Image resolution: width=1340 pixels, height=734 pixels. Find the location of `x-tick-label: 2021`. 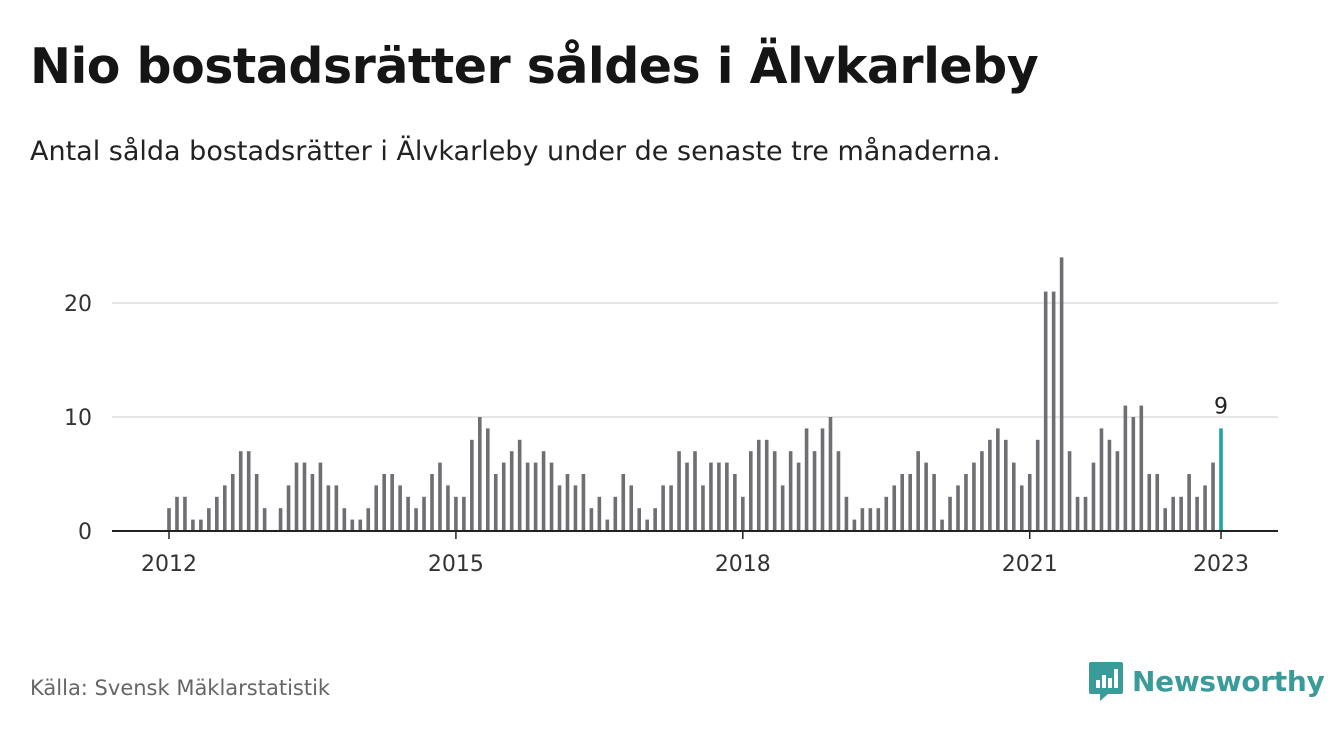

x-tick-label: 2021 is located at coordinates (1030, 564).